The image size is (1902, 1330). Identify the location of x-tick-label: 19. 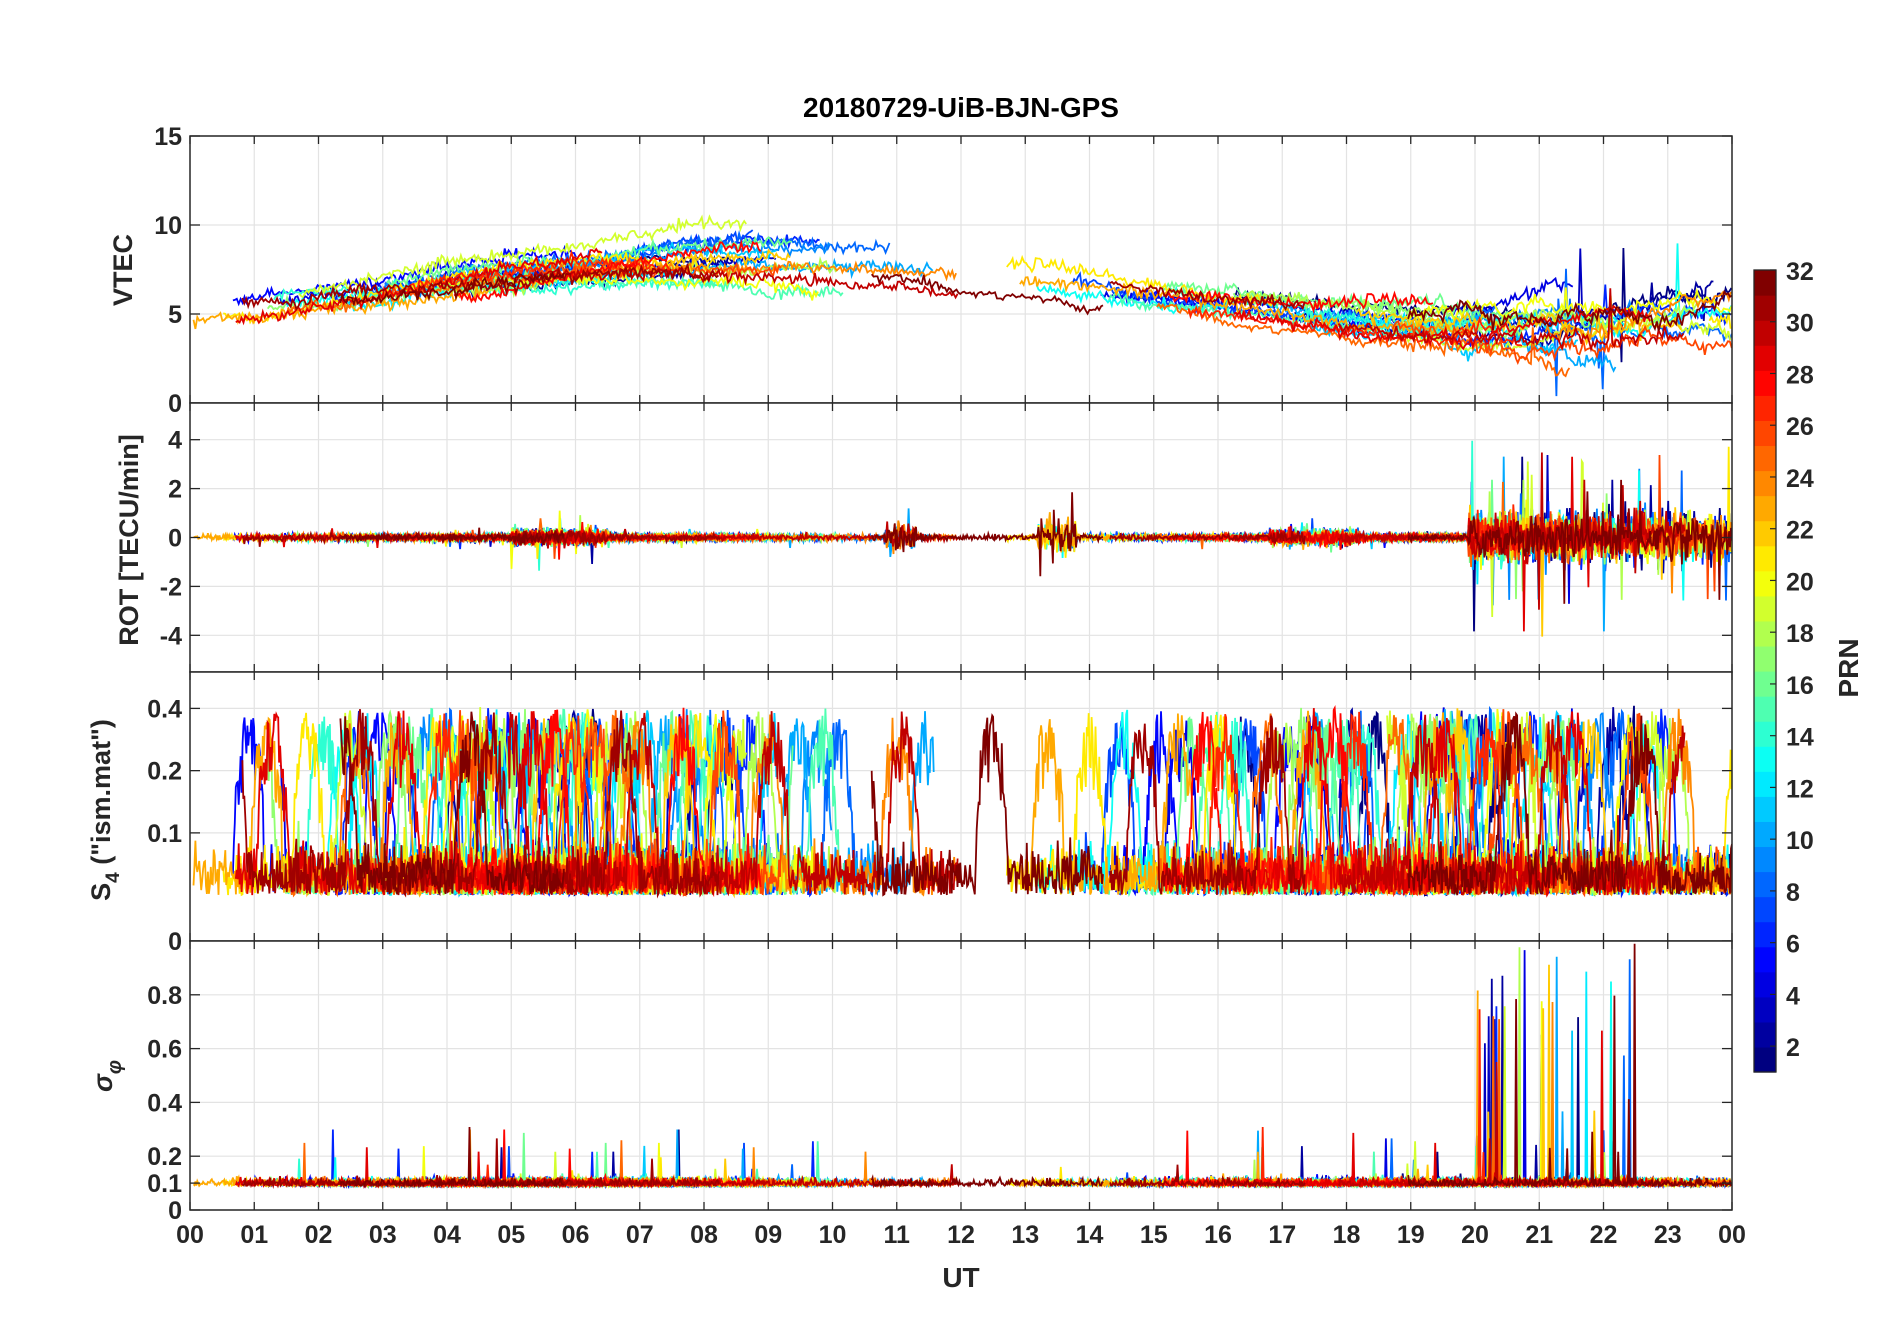
(1411, 1235).